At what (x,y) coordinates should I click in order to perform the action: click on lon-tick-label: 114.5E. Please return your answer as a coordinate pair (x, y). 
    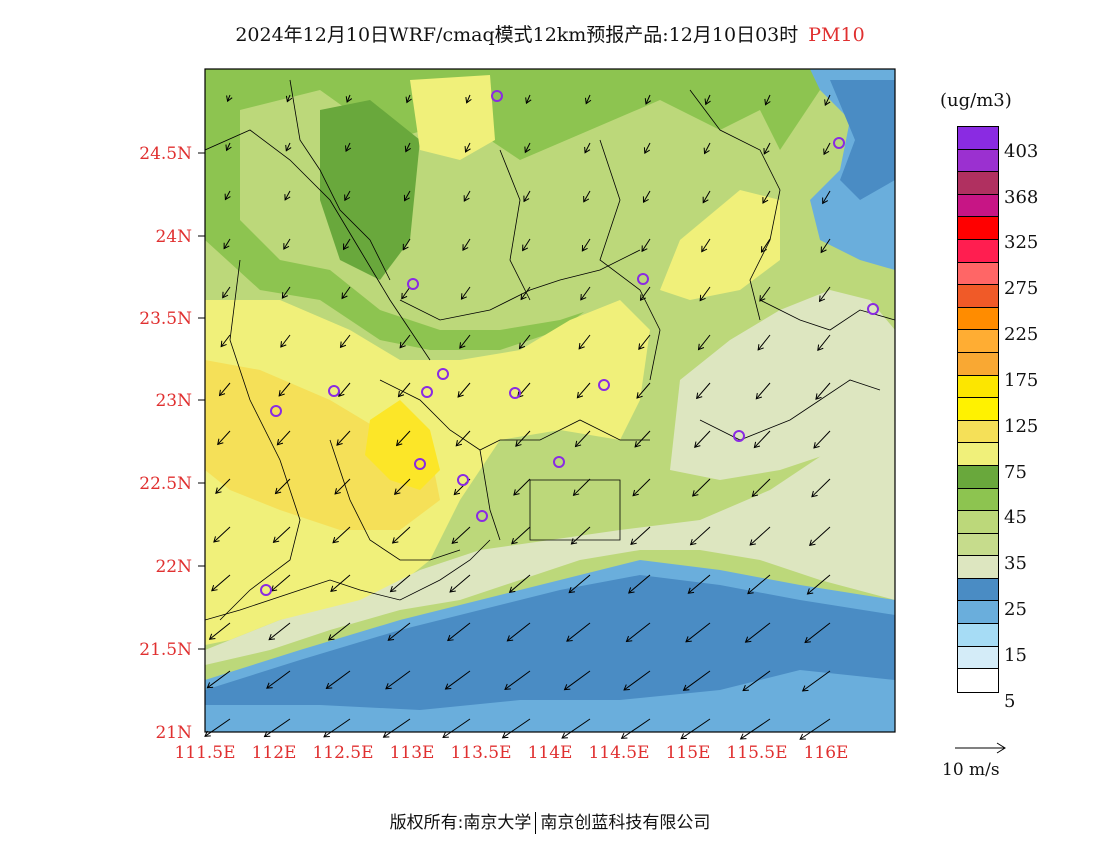
    Looking at the image, I should click on (618, 753).